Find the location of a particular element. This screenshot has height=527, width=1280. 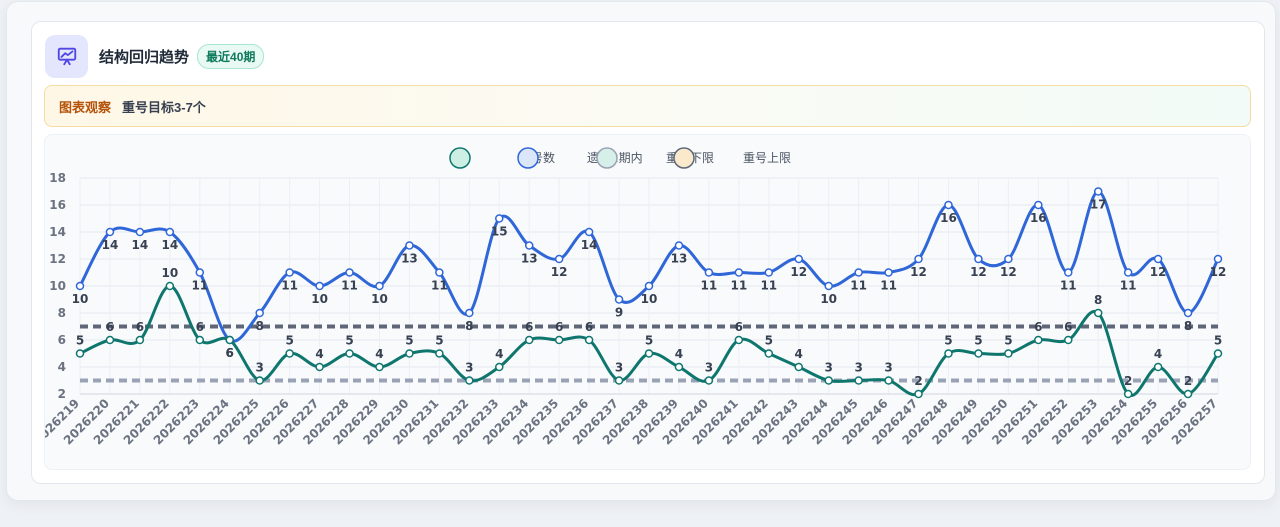

y-tick-label: 12 is located at coordinates (57, 259).